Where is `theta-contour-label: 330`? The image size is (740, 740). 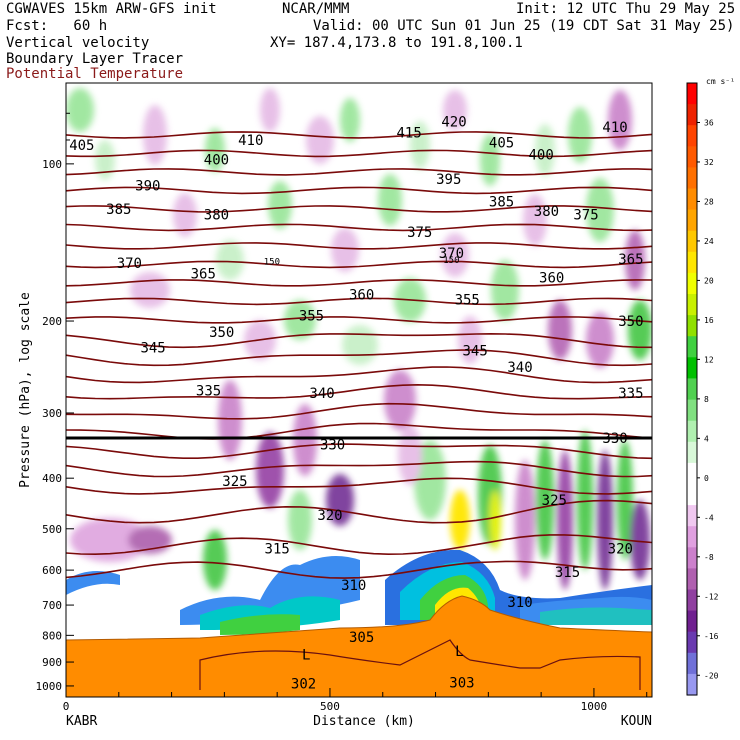
theta-contour-label: 330 is located at coordinates (332, 446).